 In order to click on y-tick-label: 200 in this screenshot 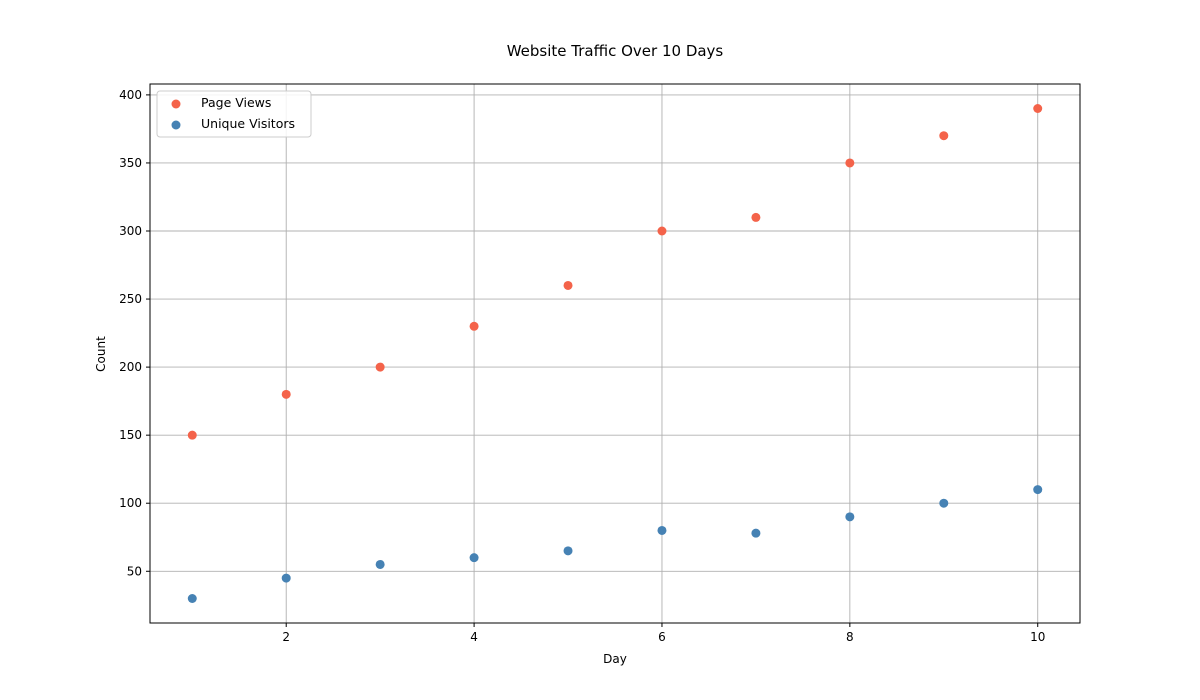, I will do `click(130, 367)`.